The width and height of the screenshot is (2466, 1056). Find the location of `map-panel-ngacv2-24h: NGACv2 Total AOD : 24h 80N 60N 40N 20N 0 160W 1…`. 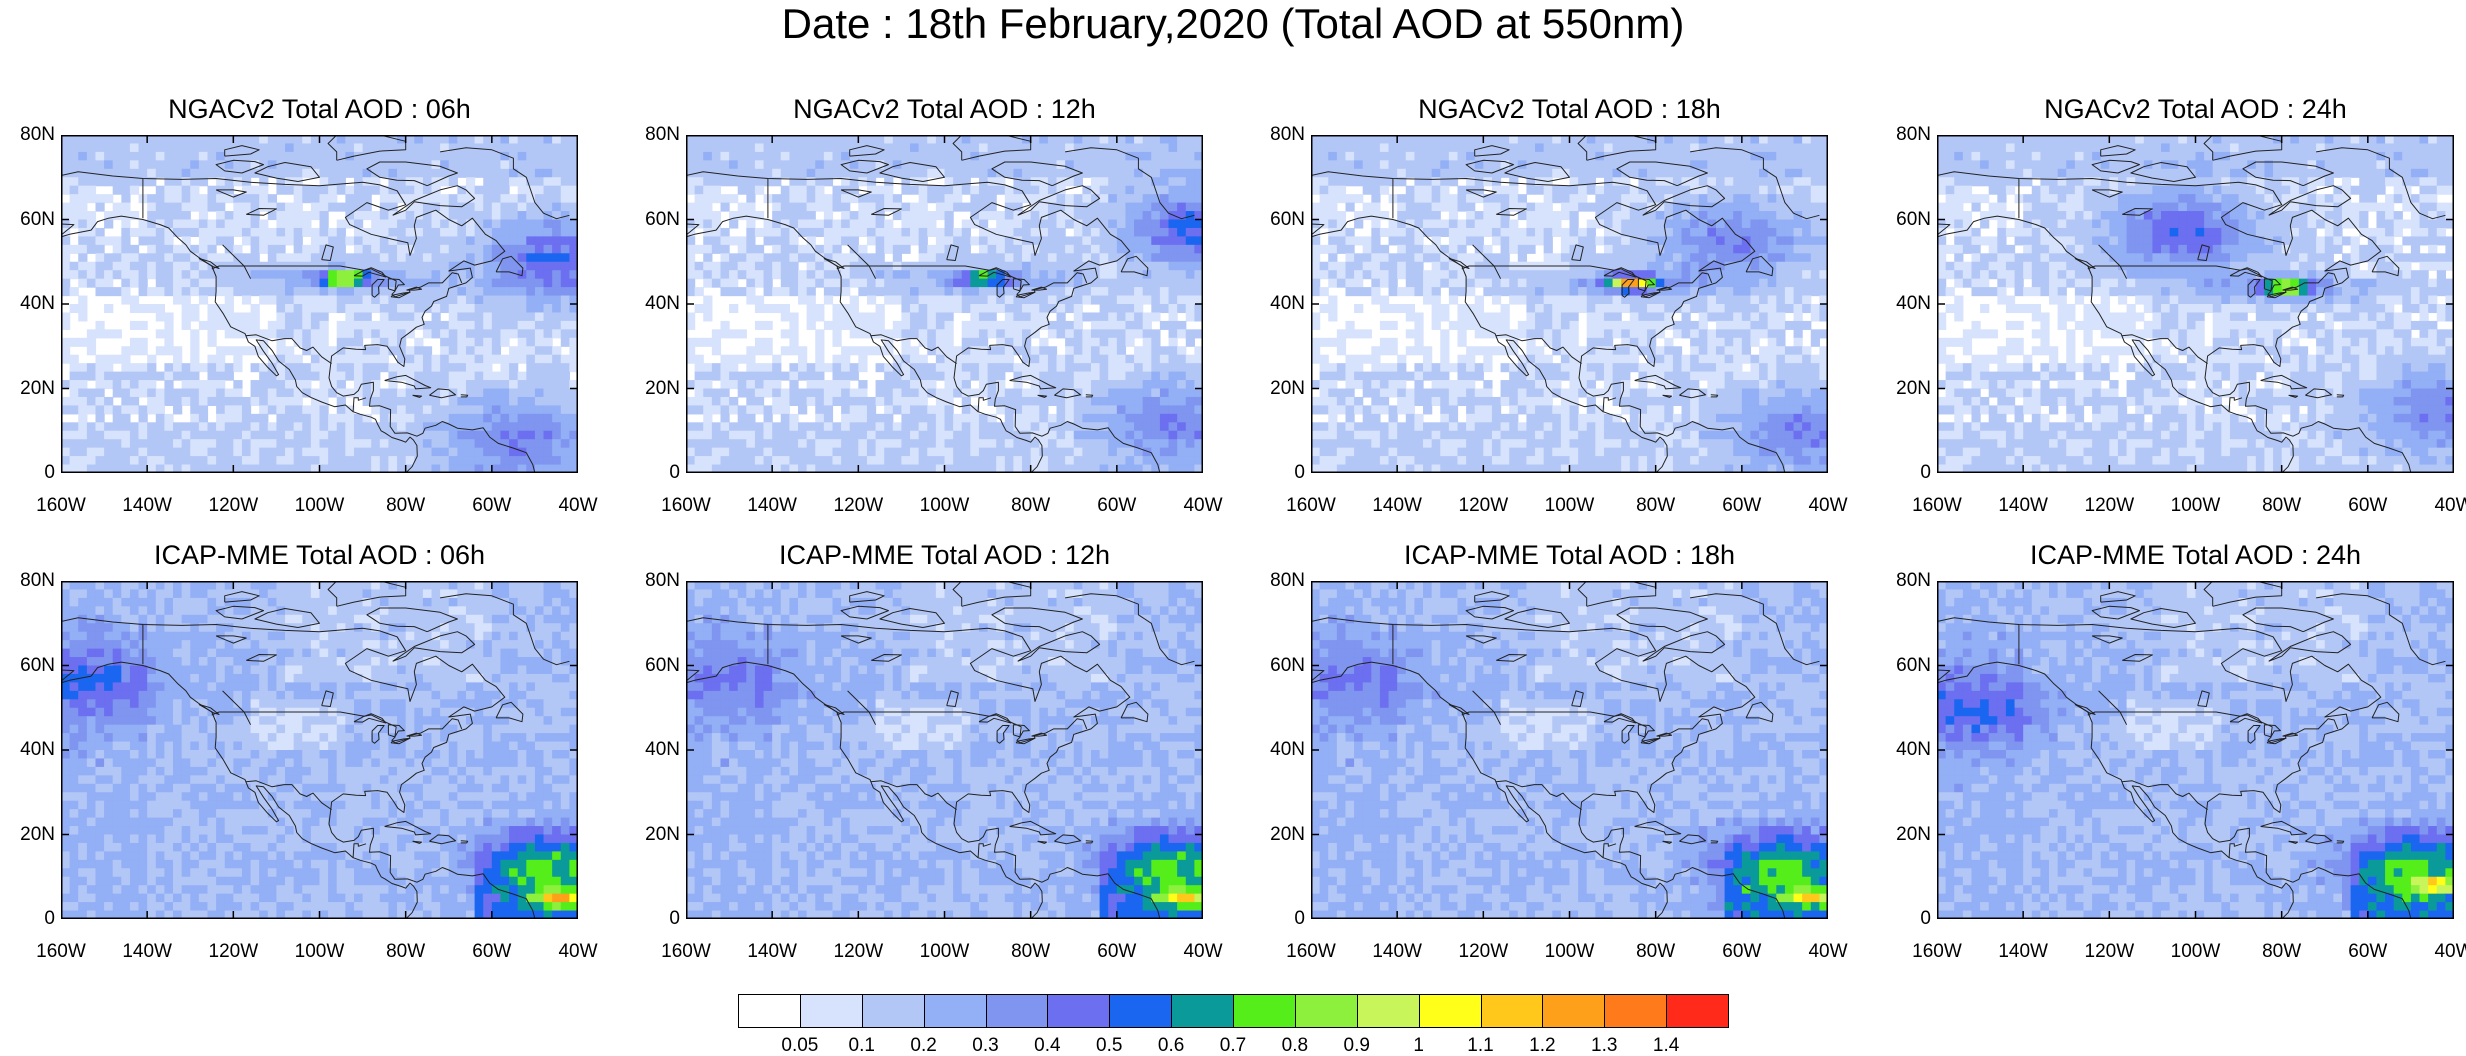

map-panel-ngacv2-24h: NGACv2 Total AOD : 24h 80N 60N 40N 20N 0 160W 1… is located at coordinates (2181, 305).